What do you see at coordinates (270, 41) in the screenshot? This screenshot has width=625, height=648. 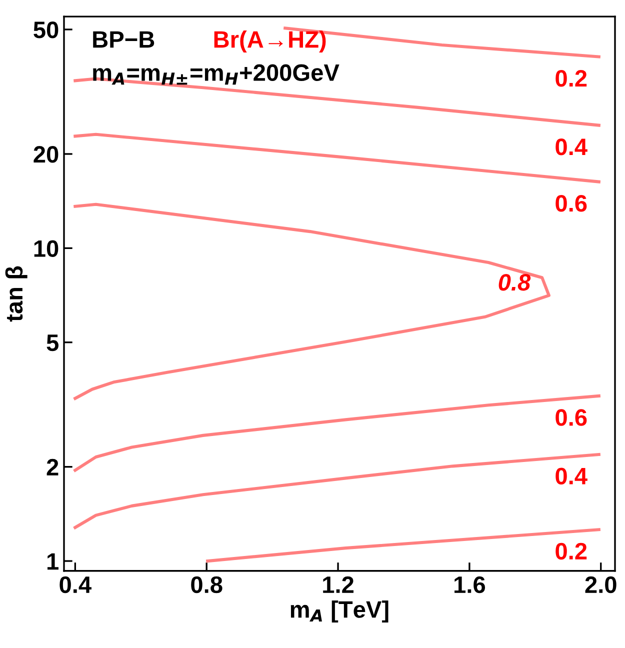 I see `annotation: Br(A→HZ)` at bounding box center [270, 41].